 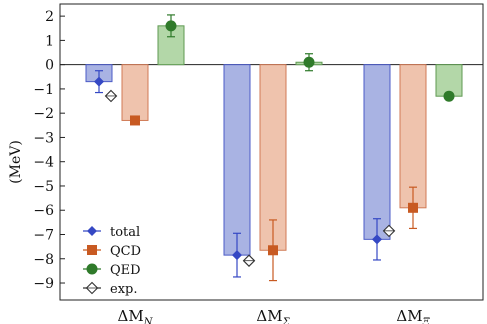 I want to click on category-label: ΔMΞ, so click(x=413, y=315).